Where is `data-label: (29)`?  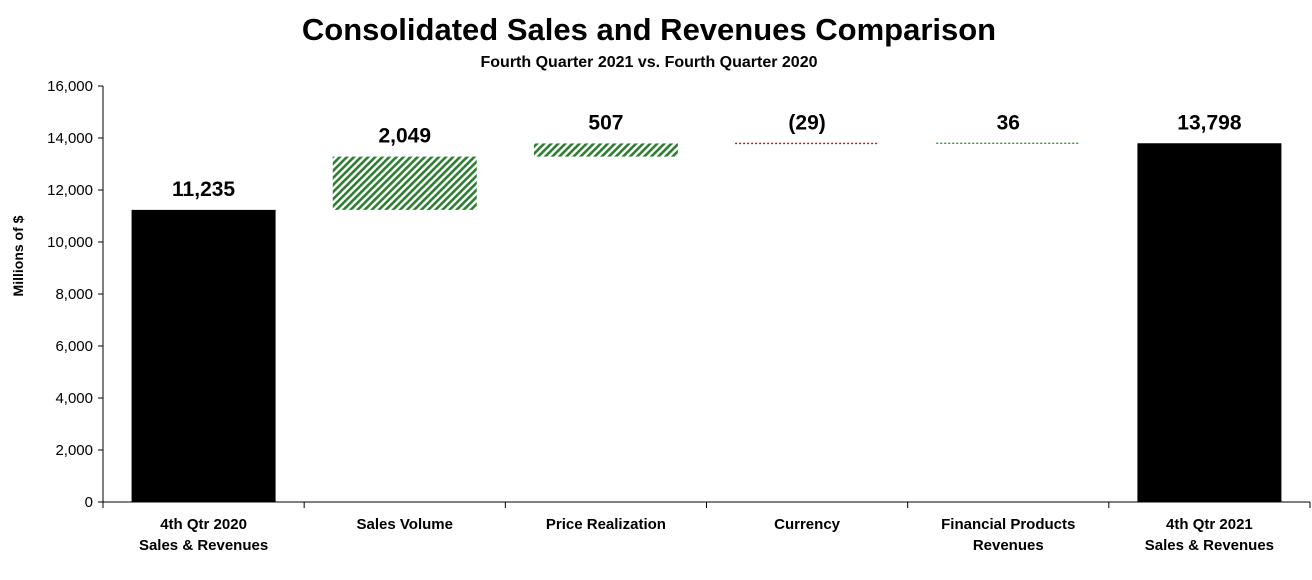
data-label: (29) is located at coordinates (806, 122).